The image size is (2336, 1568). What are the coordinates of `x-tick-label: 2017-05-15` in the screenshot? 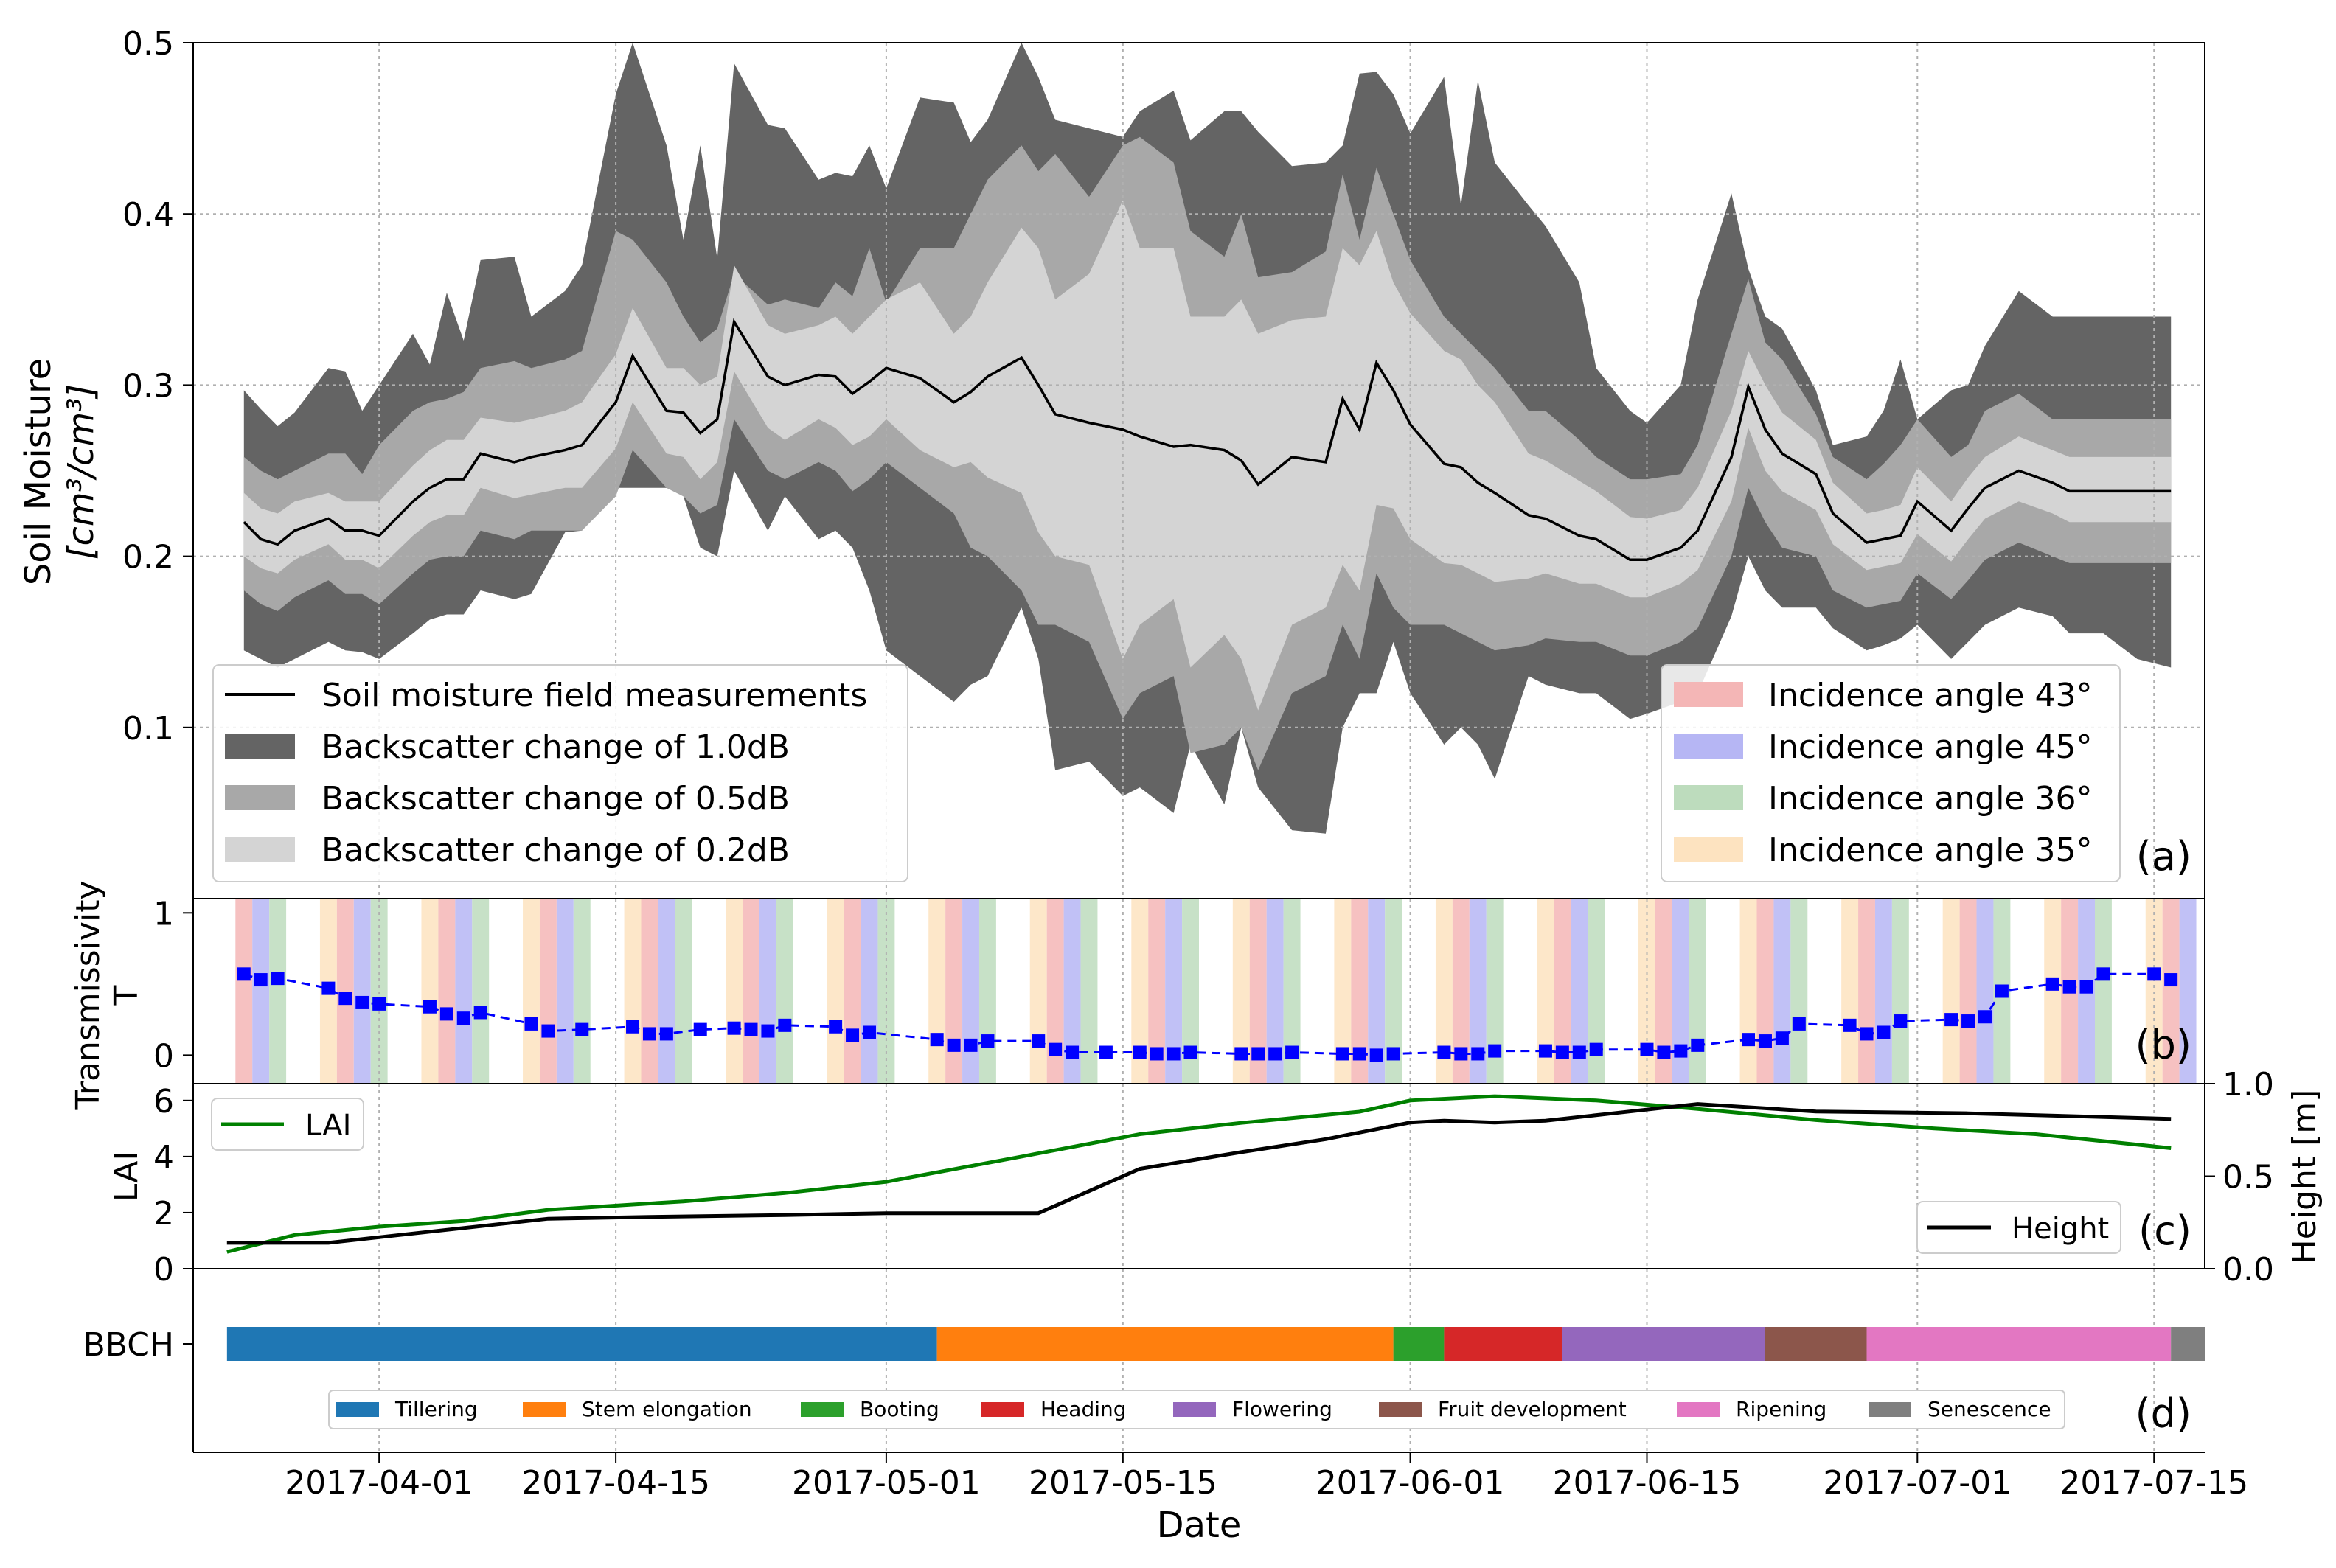 It's located at (1123, 1483).